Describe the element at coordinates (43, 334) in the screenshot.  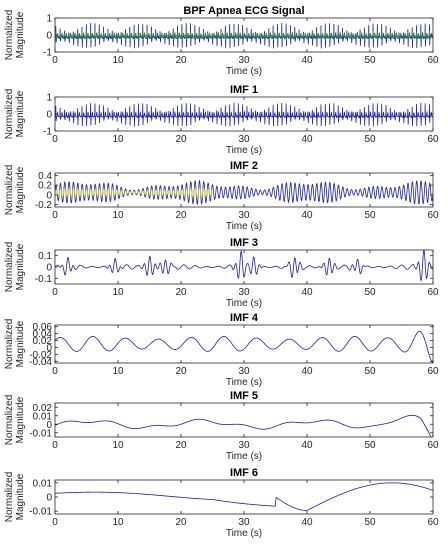
I see `y-tick-label: 0.04` at that location.